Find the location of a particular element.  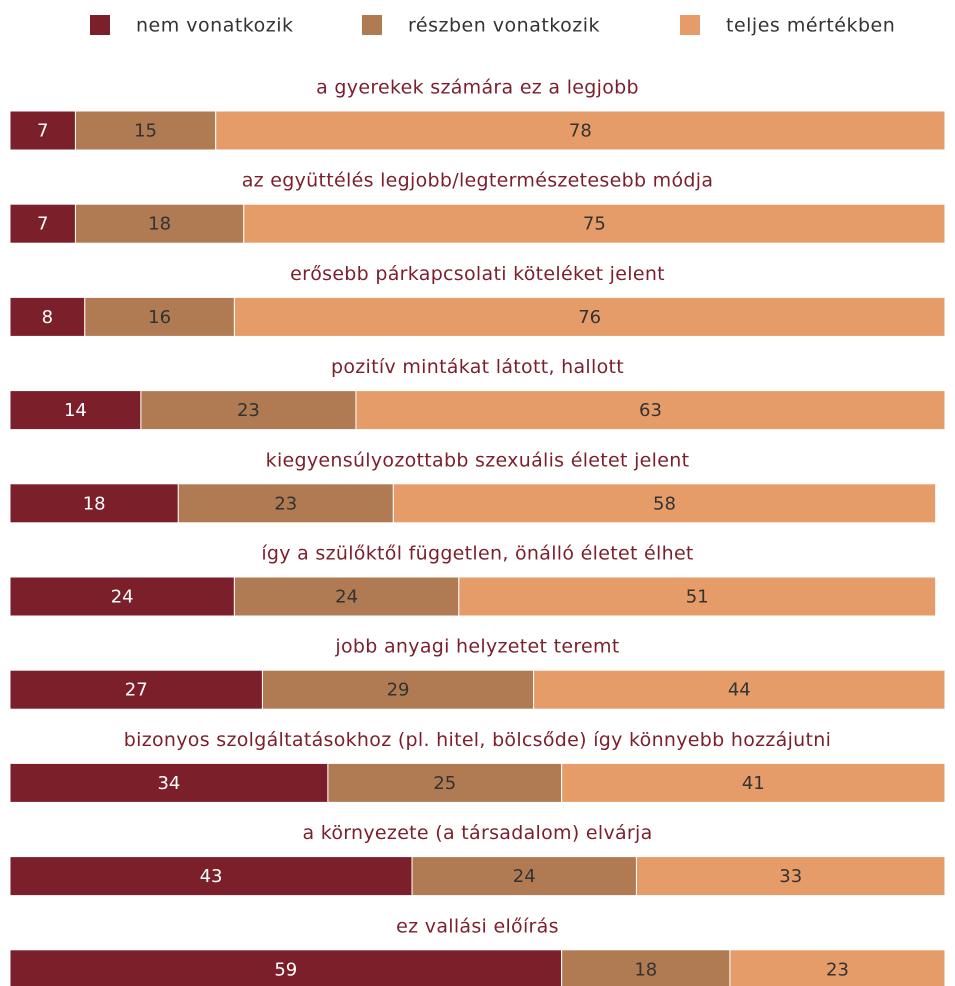

category-label: a környezete (a társadalom) elvárja is located at coordinates (477, 833).